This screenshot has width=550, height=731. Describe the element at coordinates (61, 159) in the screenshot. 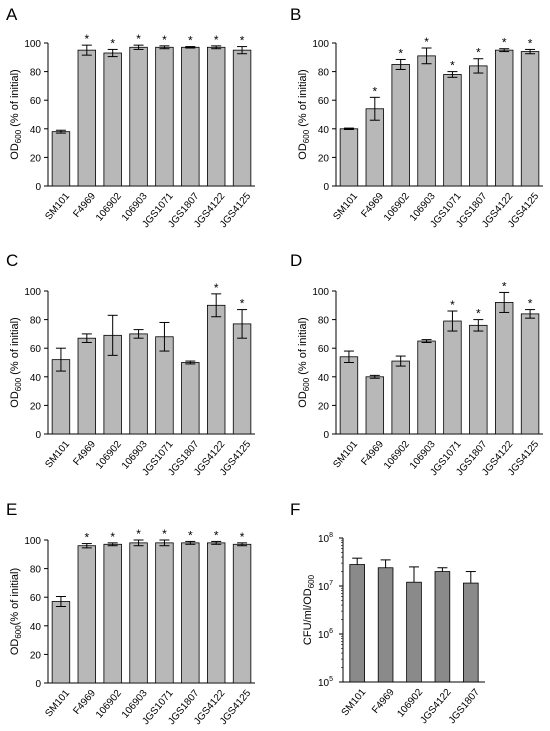

I see `bar-a-sm101` at that location.